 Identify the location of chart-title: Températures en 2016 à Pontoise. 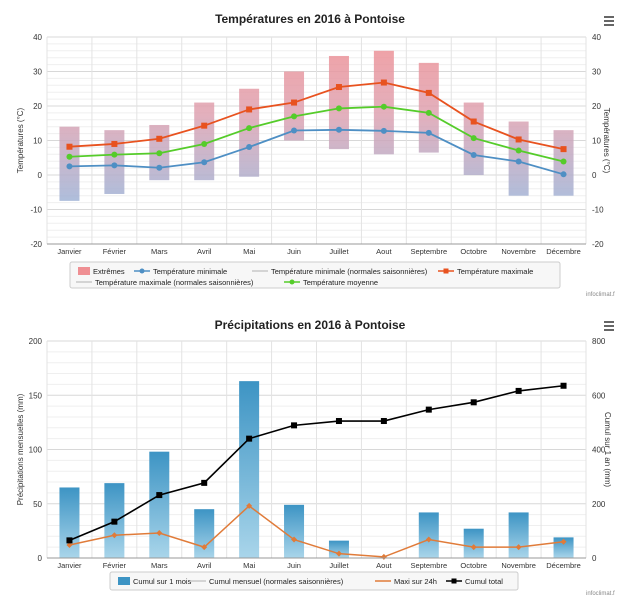
(310, 19).